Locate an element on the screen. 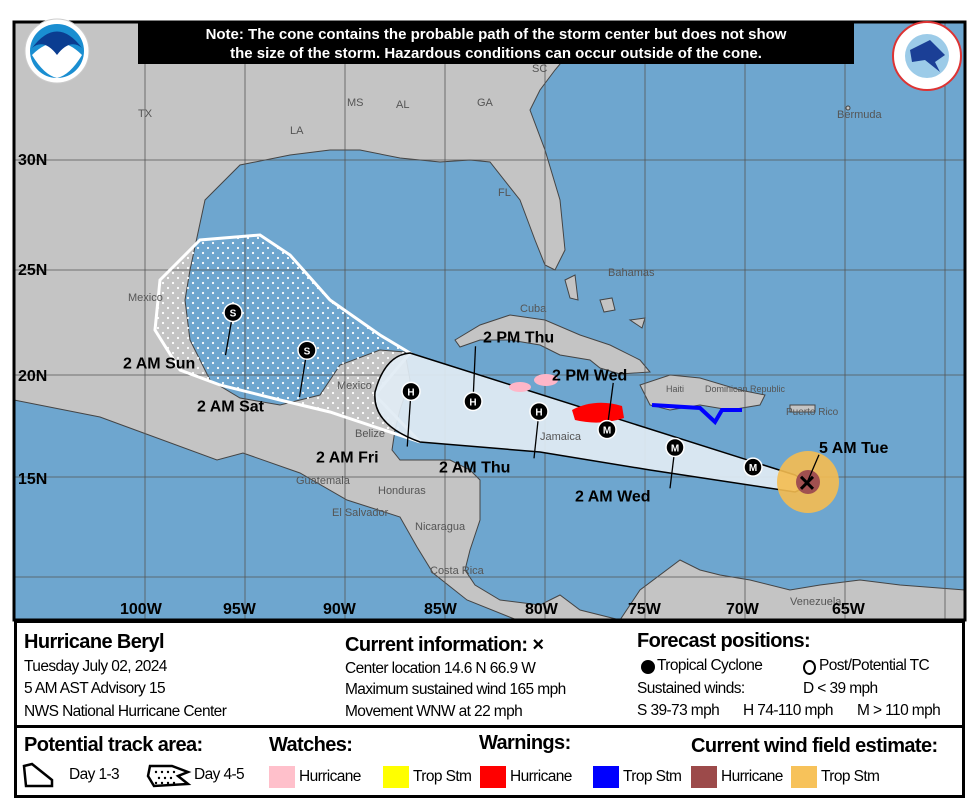  lon-label: 90W is located at coordinates (340, 609).